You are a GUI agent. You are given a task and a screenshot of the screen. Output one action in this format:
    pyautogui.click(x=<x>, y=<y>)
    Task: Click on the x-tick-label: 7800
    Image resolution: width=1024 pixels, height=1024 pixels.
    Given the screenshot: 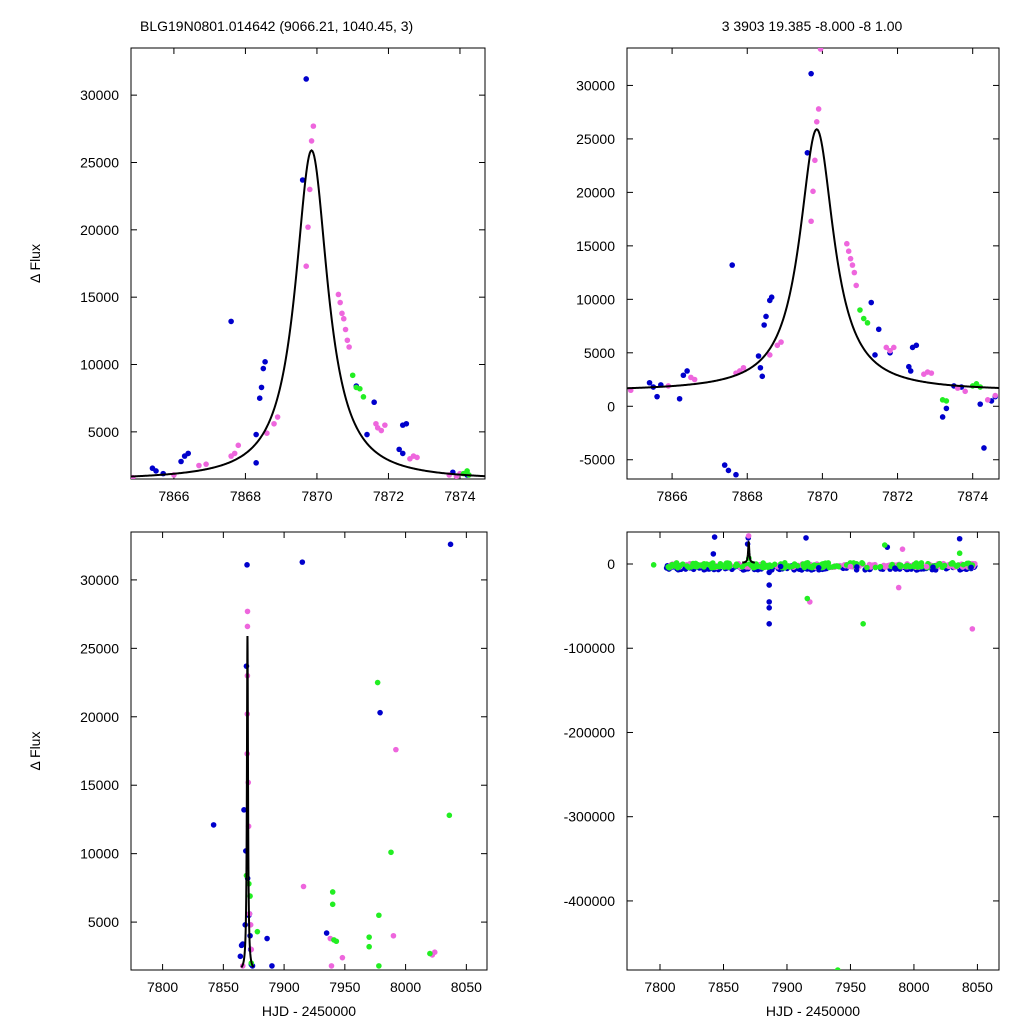 What is the action you would take?
    pyautogui.click(x=162, y=987)
    